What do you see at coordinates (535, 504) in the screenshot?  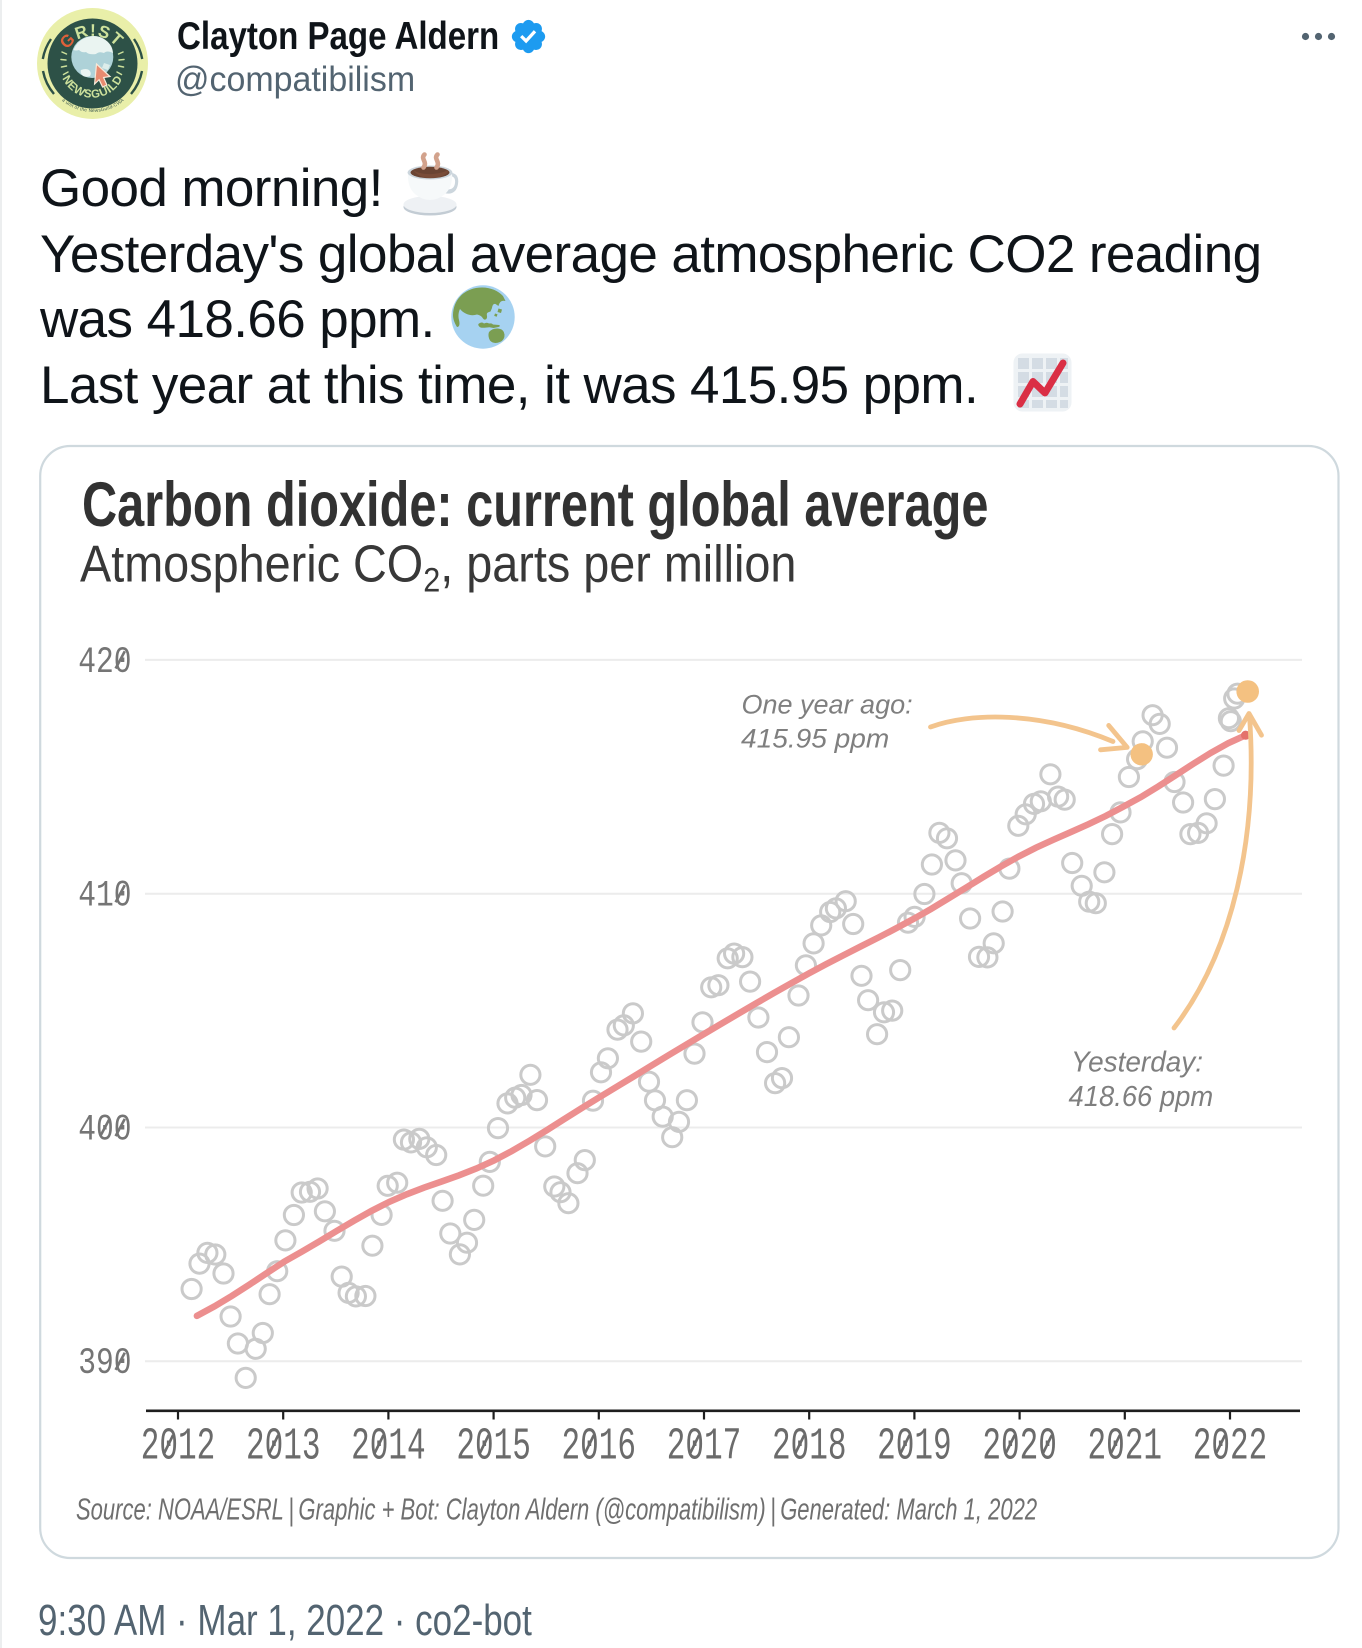 I see `svg-text:Carbon dioxide: current global: Carbon dioxide: current global average` at bounding box center [535, 504].